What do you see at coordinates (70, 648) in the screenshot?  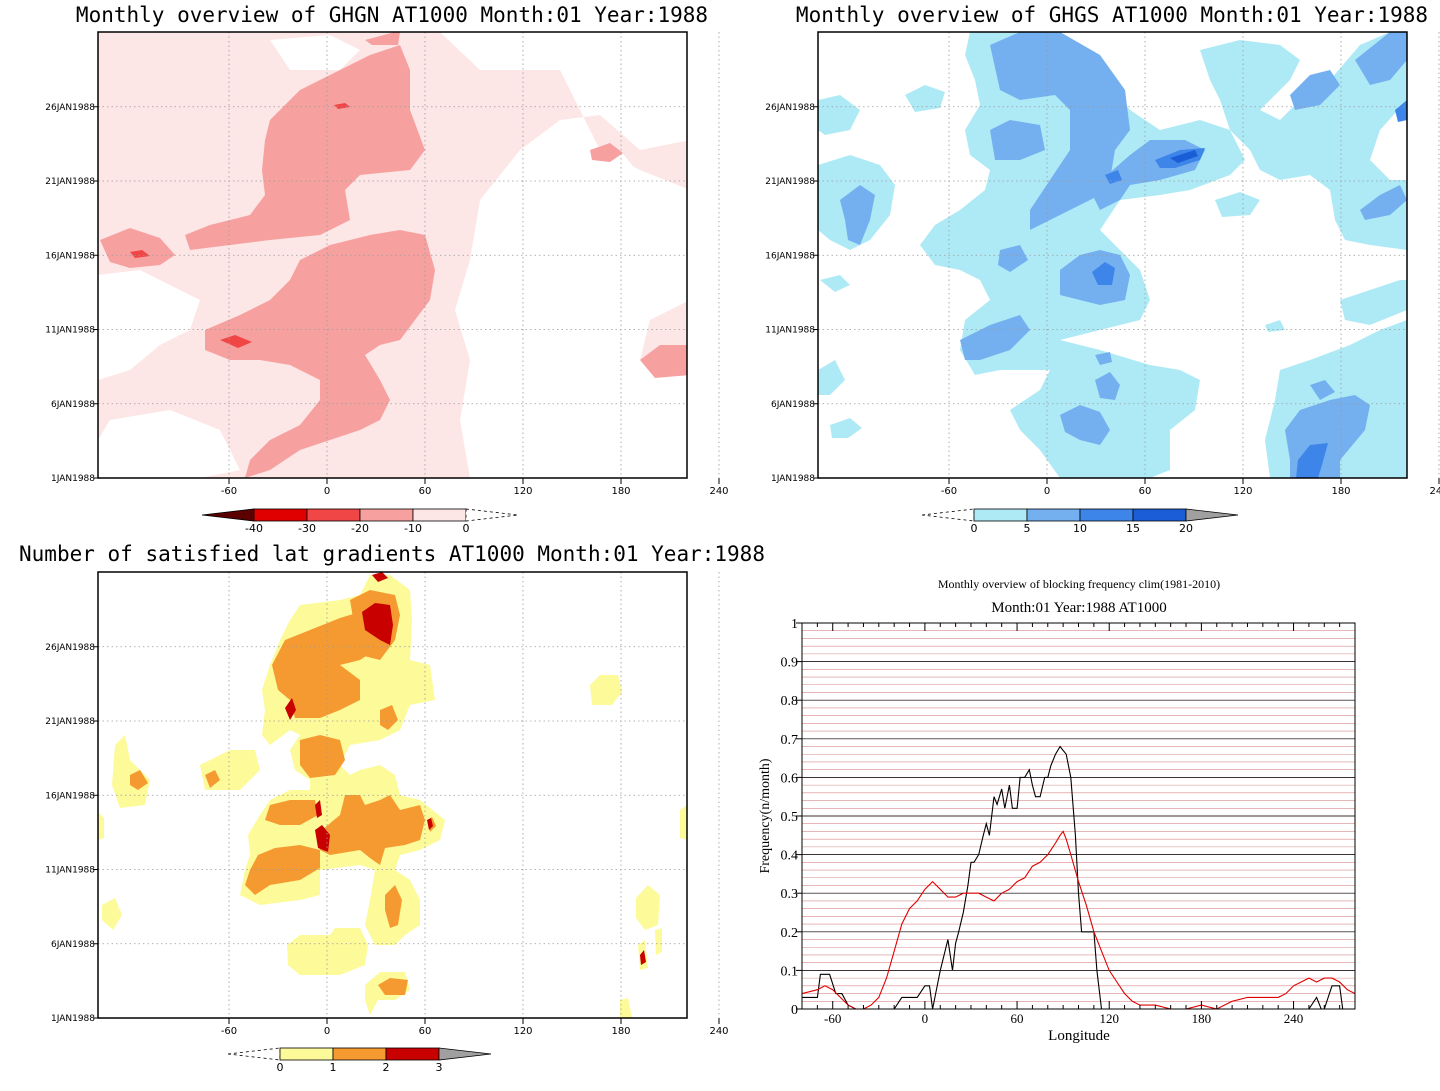 I see `lat-gradients-y-tick-label: 26JAN1988` at bounding box center [70, 648].